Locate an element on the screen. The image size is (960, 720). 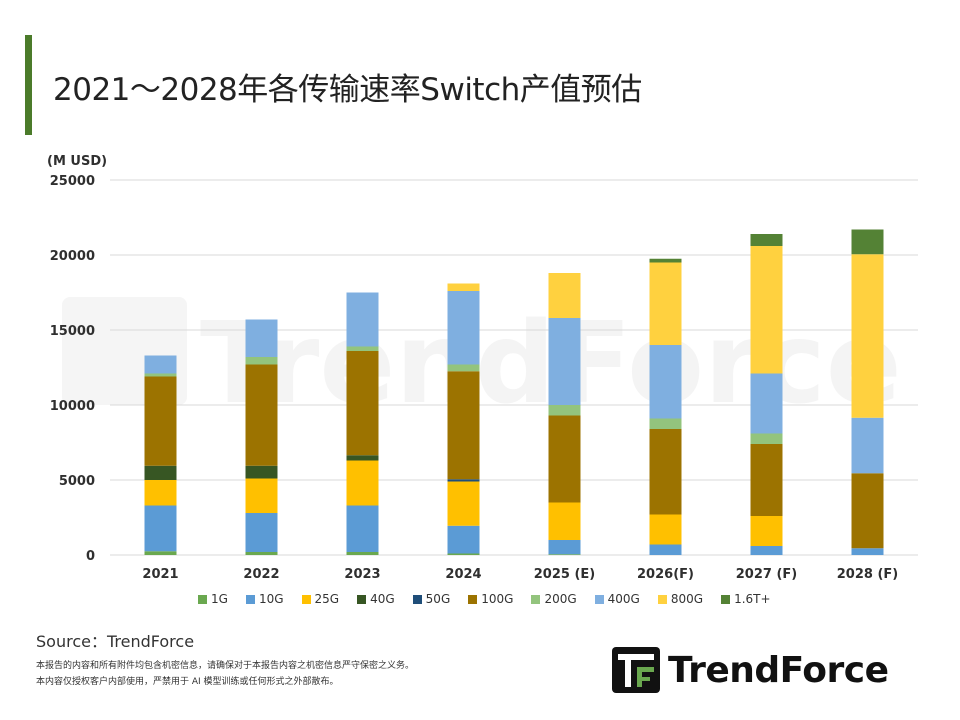
legend-label: 25G is located at coordinates (327, 599).